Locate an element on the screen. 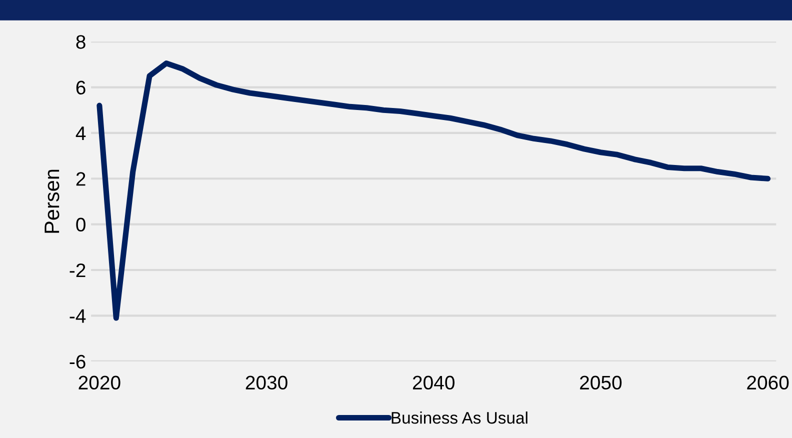  y-axis-title: Persen is located at coordinates (52, 201).